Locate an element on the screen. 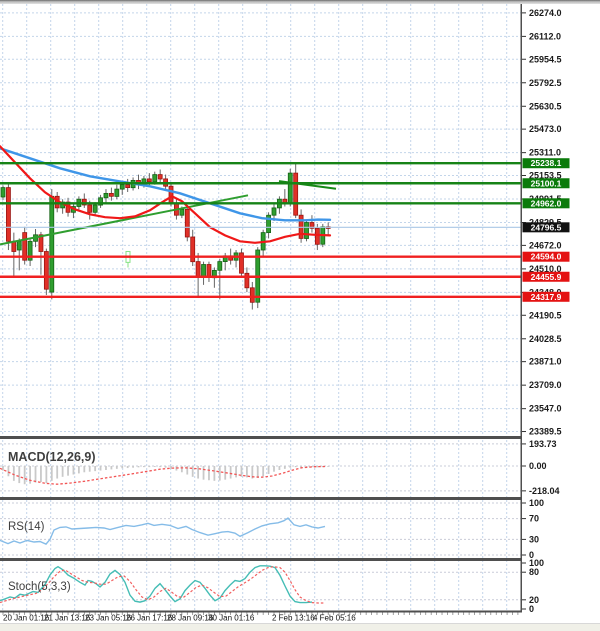 The width and height of the screenshot is (600, 631). axis-tick-label: 23389.5 is located at coordinates (545, 432).